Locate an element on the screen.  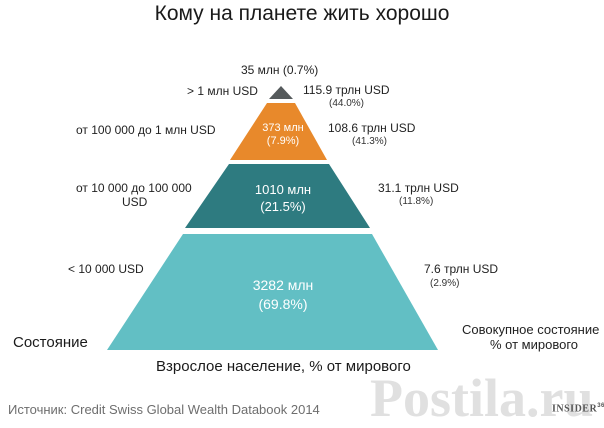
tier-base-wealth-value: 7.6 трлн USD is located at coordinates (461, 269).